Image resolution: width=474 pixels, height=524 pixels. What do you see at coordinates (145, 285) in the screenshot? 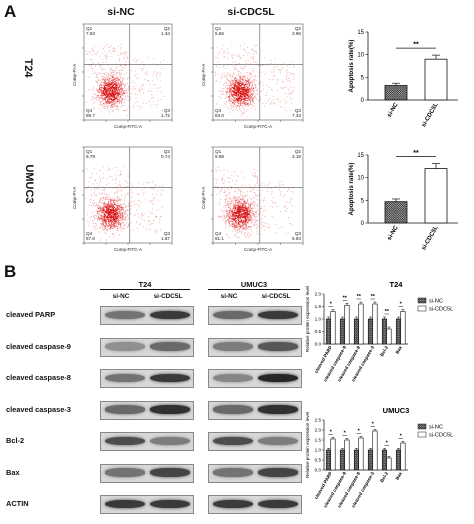
I see `wb-group-t24: T24` at bounding box center [145, 285].